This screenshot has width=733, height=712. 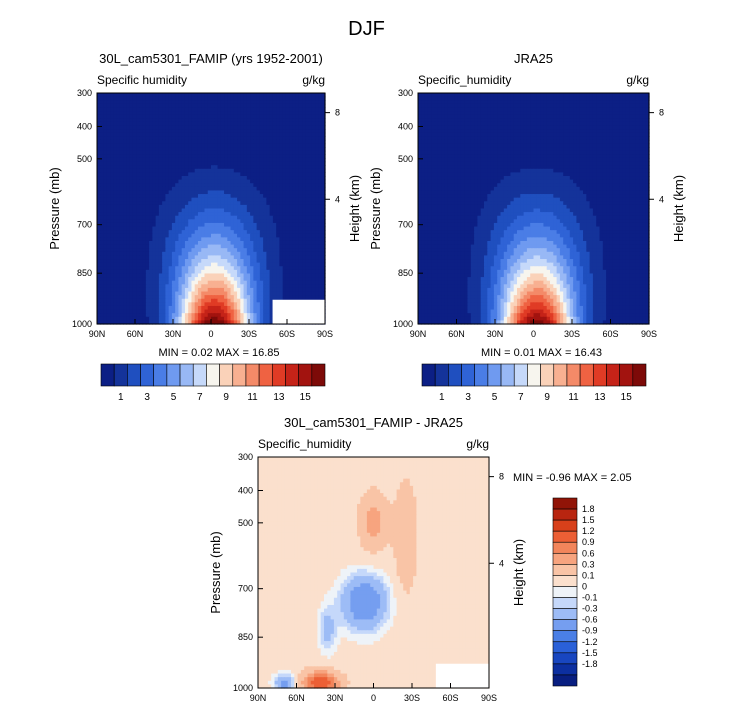 I want to click on missing-data-region, so click(x=298, y=311).